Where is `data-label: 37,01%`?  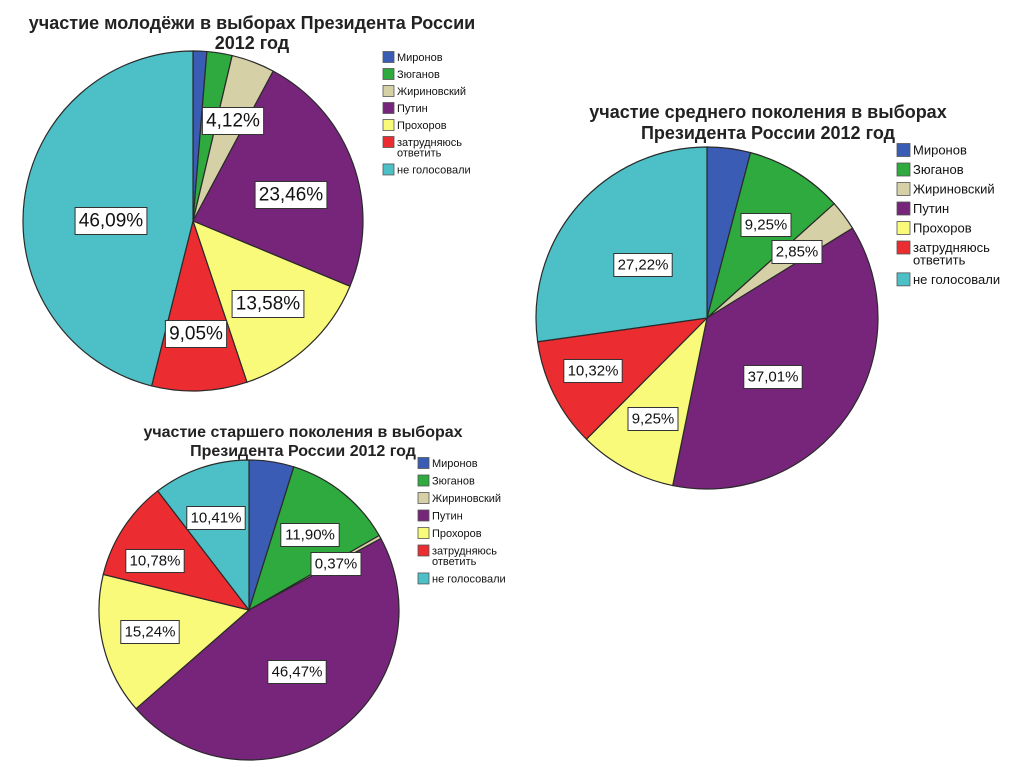
data-label: 37,01% is located at coordinates (773, 377).